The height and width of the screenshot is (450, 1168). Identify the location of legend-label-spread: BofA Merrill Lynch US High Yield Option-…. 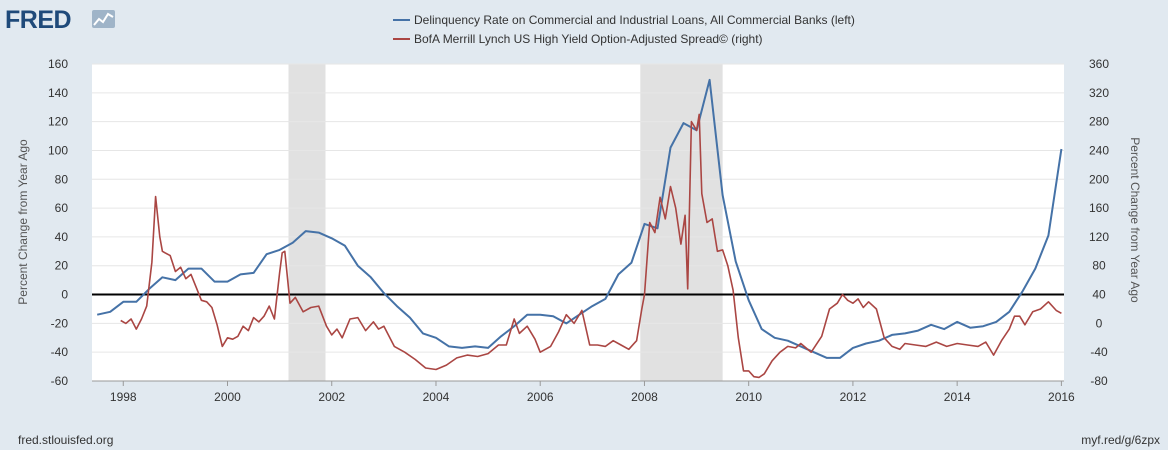
(588, 39).